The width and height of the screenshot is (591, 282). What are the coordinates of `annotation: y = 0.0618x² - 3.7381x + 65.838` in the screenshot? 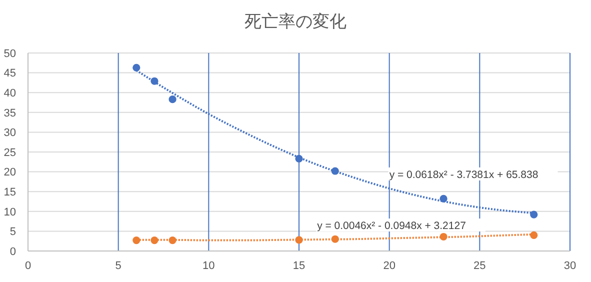 It's located at (463, 175).